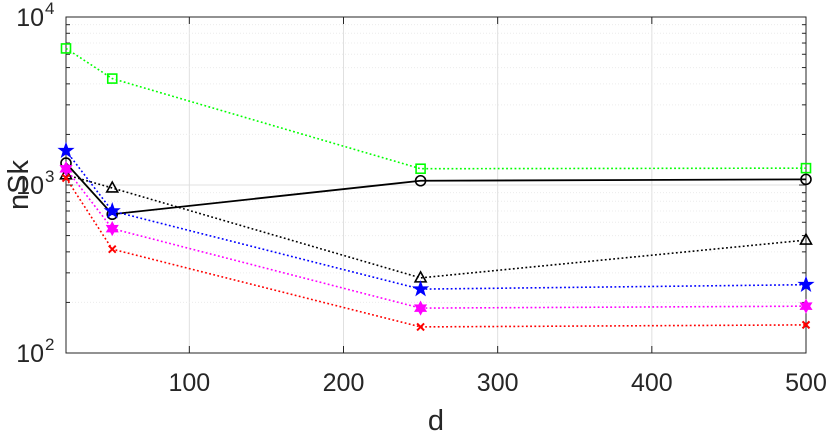 Image resolution: width=830 pixels, height=441 pixels. What do you see at coordinates (49, 176) in the screenshot?
I see `y-tick-label-exponent: 3` at bounding box center [49, 176].